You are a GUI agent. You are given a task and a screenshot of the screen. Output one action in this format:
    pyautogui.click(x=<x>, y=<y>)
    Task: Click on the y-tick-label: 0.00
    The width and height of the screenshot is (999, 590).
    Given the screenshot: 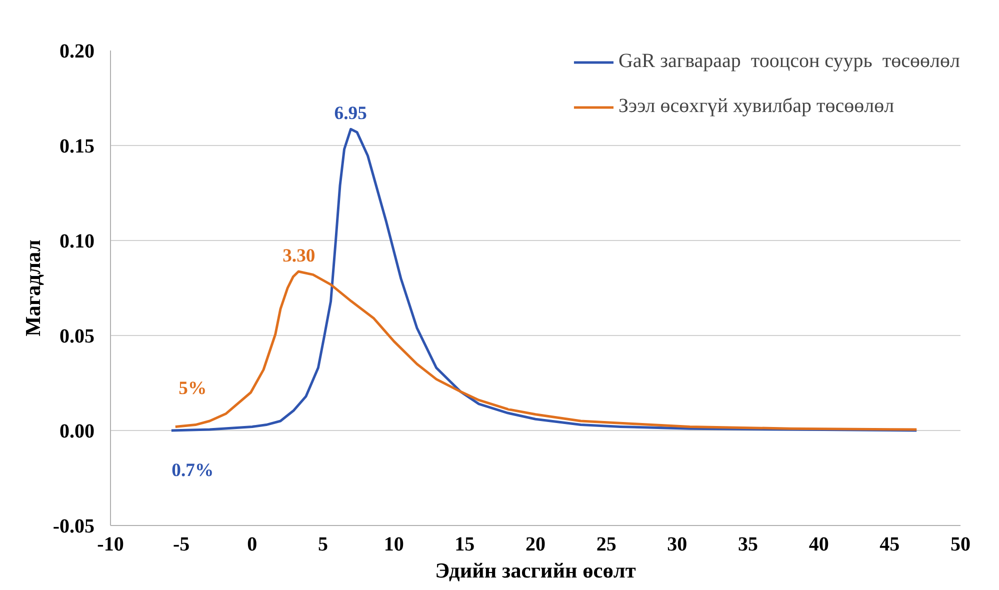 What is the action you would take?
    pyautogui.click(x=77, y=431)
    